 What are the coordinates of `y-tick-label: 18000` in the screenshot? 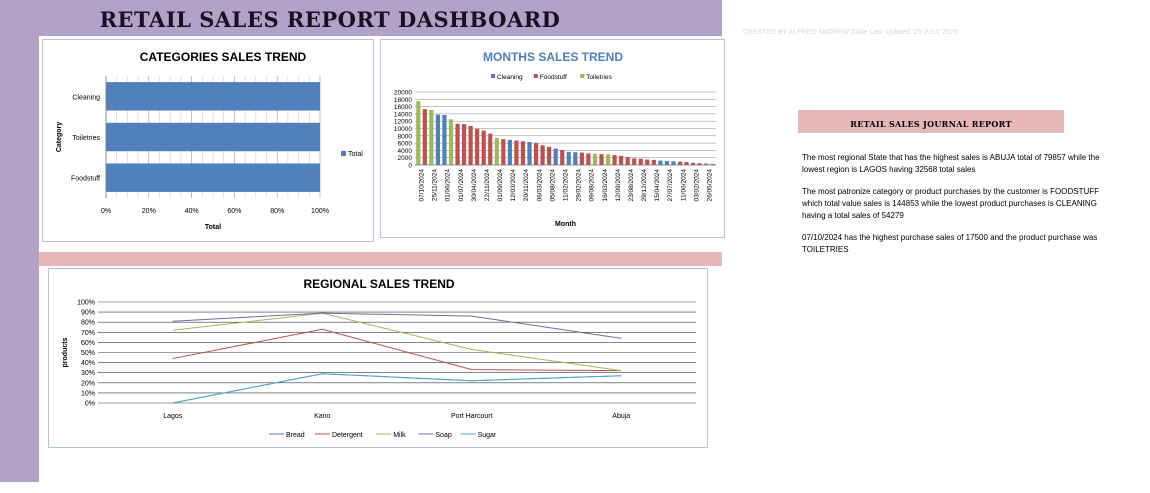 It's located at (403, 100).